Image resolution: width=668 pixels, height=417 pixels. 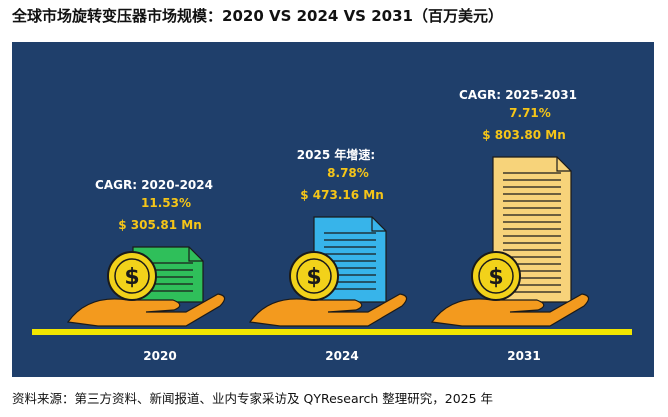 What do you see at coordinates (336, 154) in the screenshot?
I see `growth-label: 2025 年增速:` at bounding box center [336, 154].